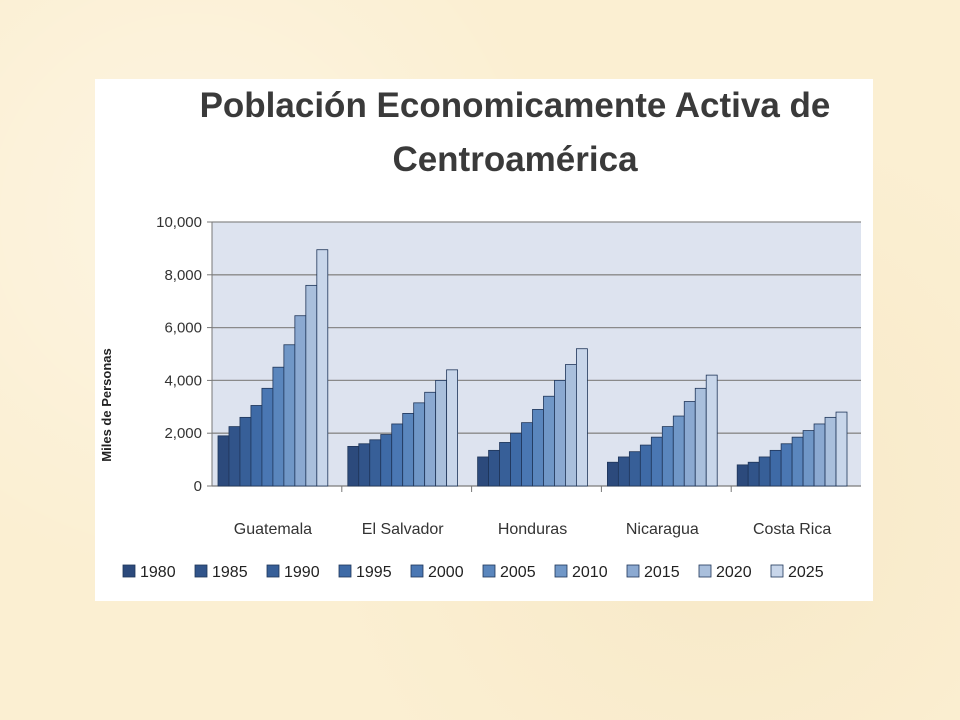 The image size is (960, 720). Describe the element at coordinates (419, 444) in the screenshot. I see `bar-el-salvador-2010` at that location.